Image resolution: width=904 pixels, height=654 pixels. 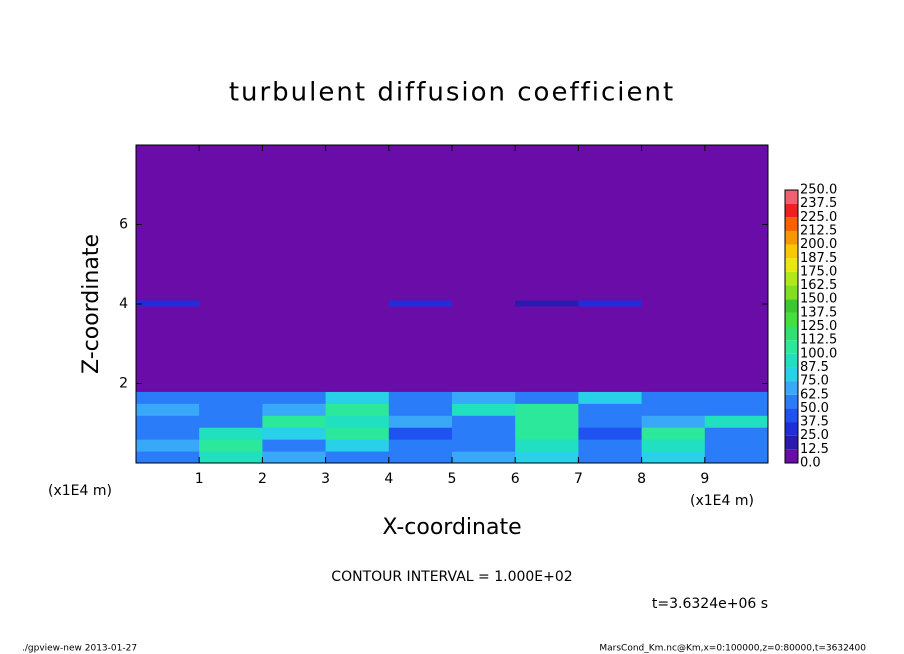 What do you see at coordinates (91, 304) in the screenshot?
I see `y-axis-label: Z-coordinate` at bounding box center [91, 304].